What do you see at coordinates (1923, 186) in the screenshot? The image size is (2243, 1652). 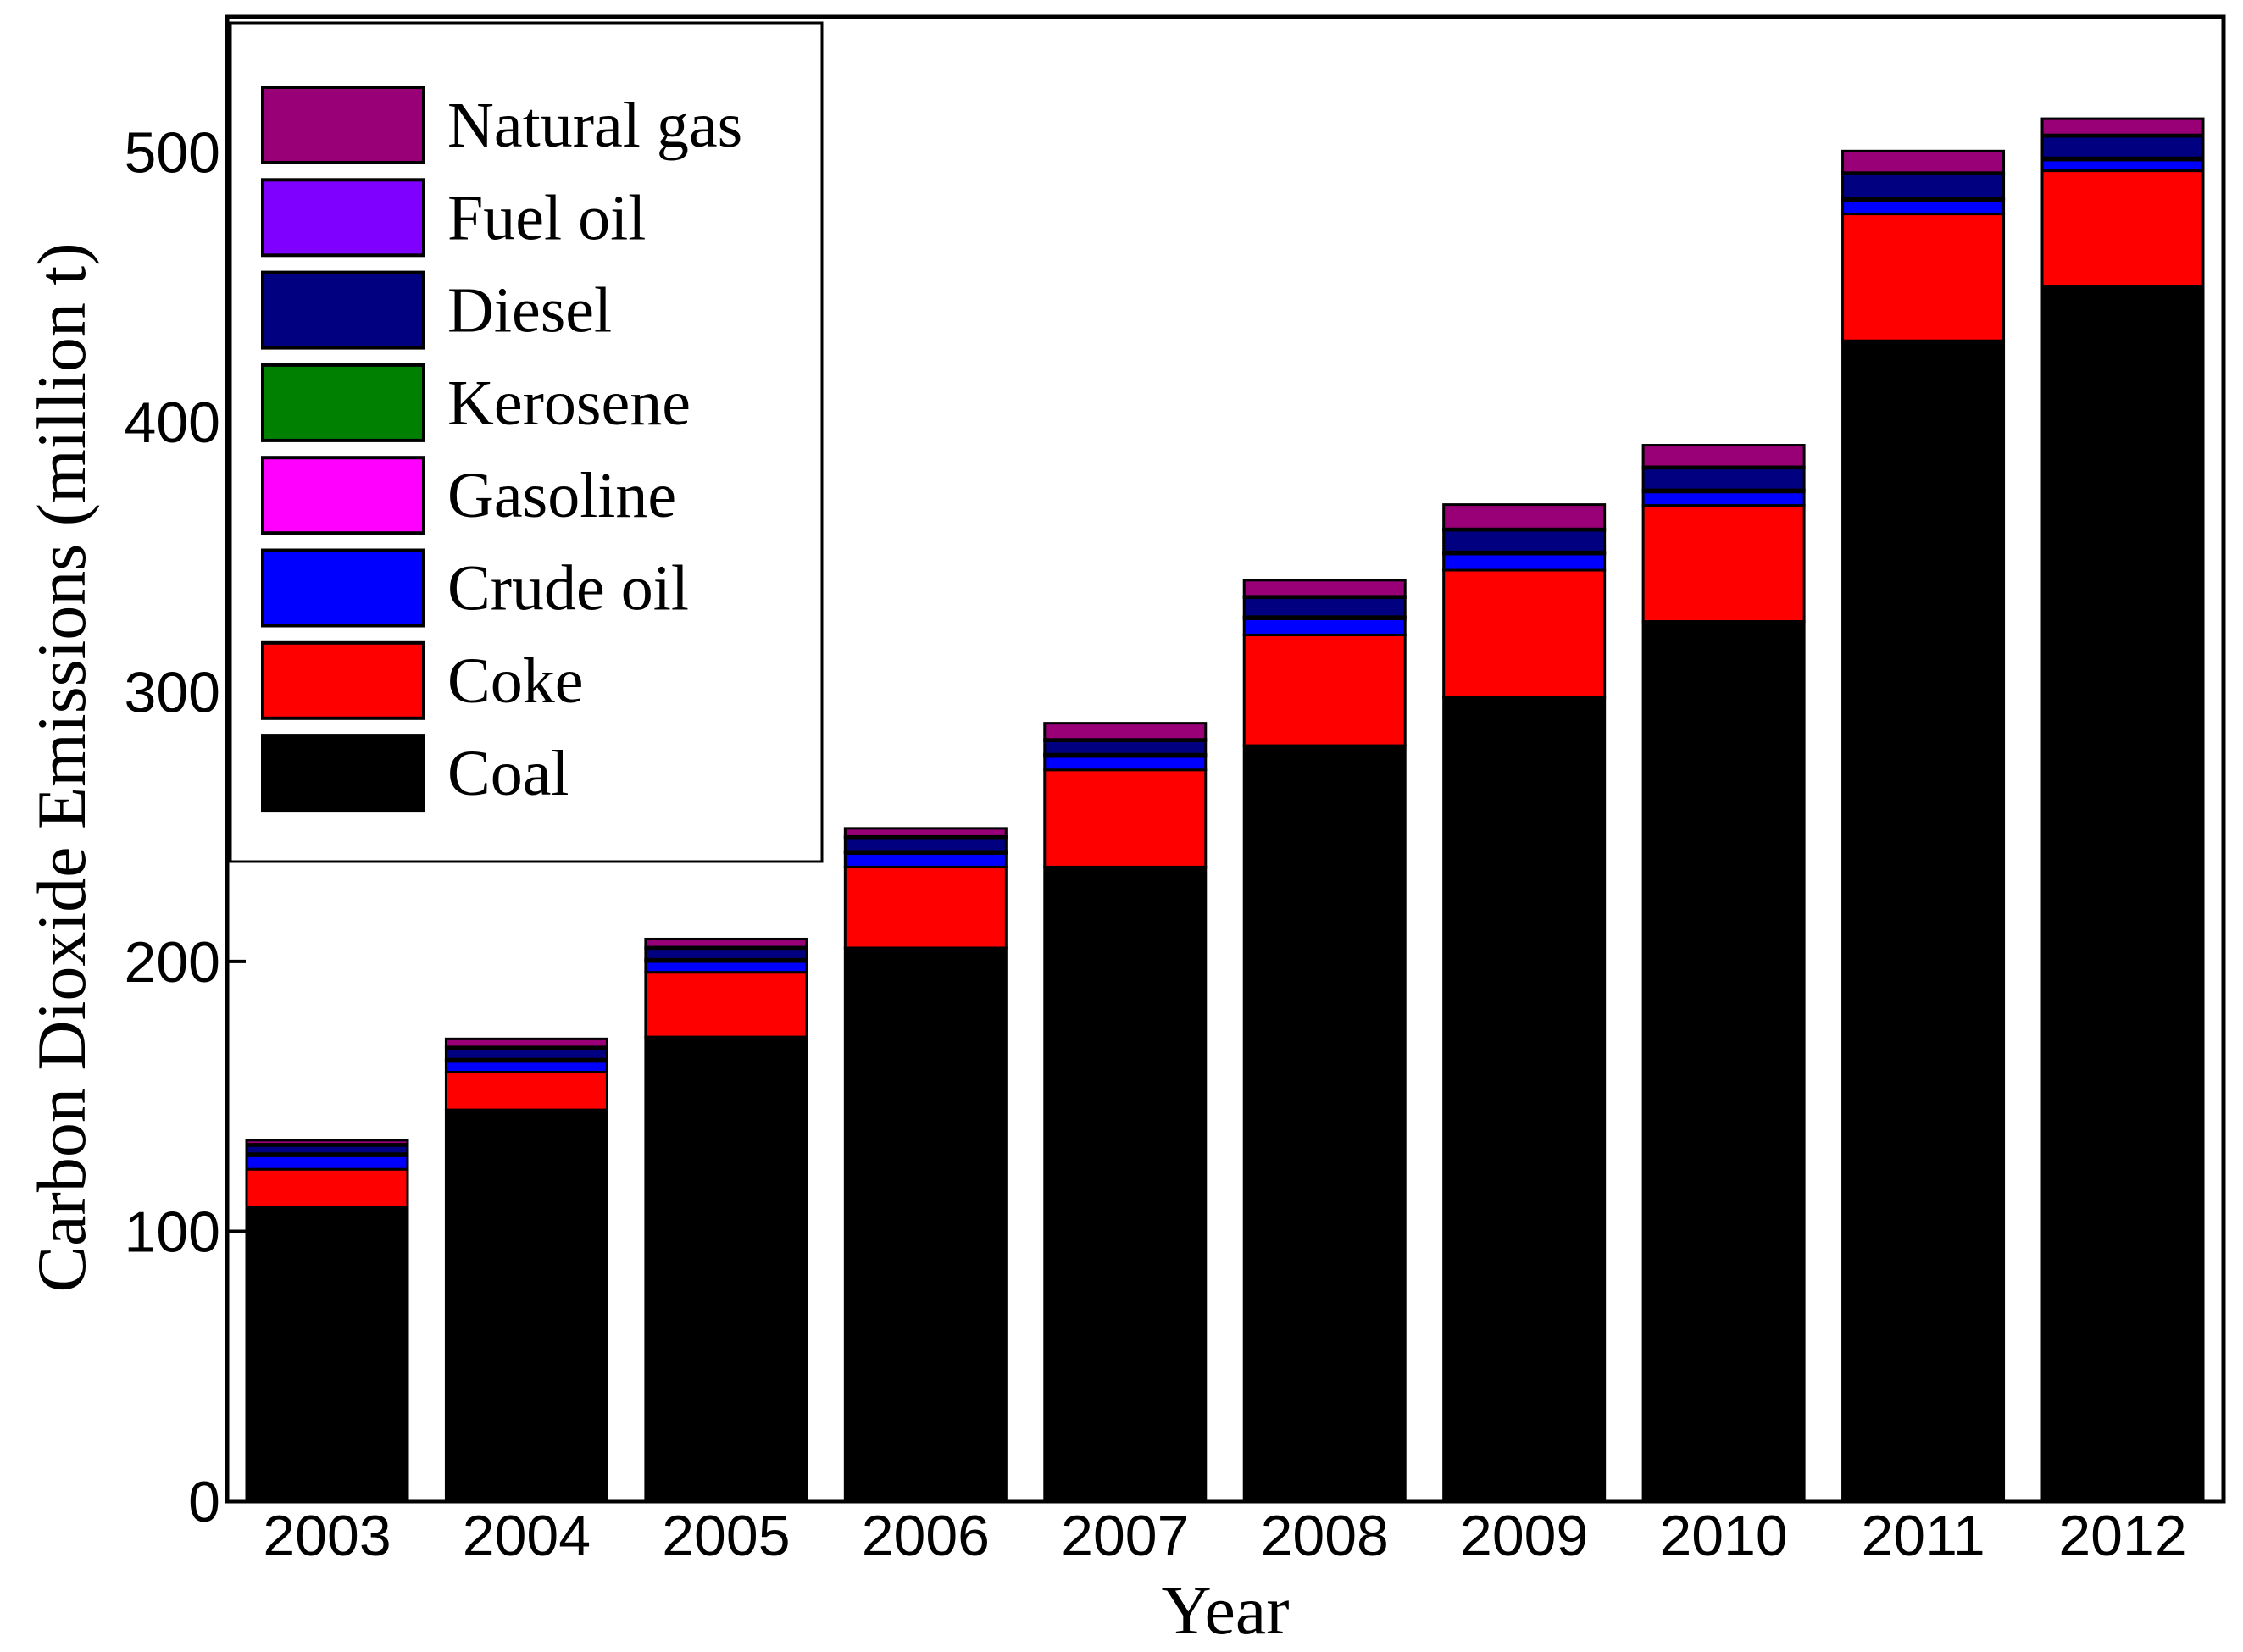 I see `bar-diesel-2011` at bounding box center [1923, 186].